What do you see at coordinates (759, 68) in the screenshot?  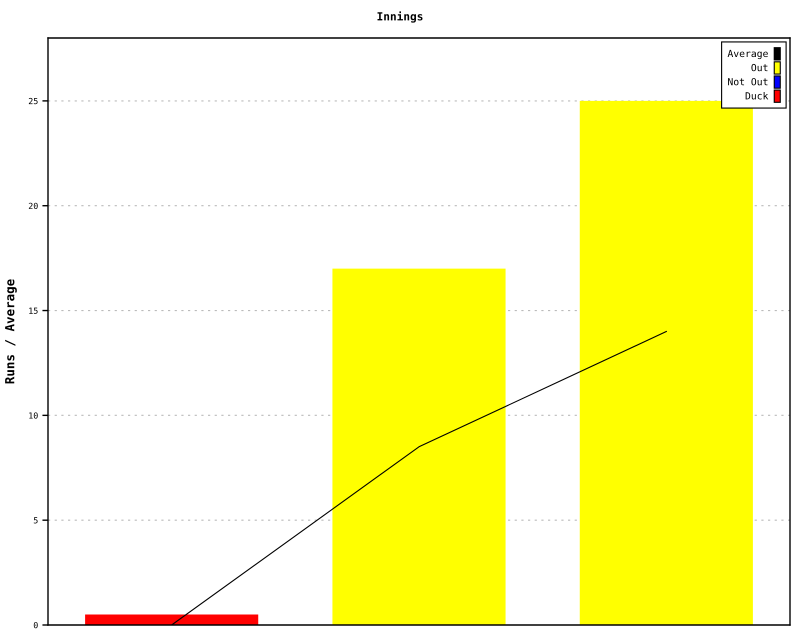 I see `legend-label: Out` at bounding box center [759, 68].